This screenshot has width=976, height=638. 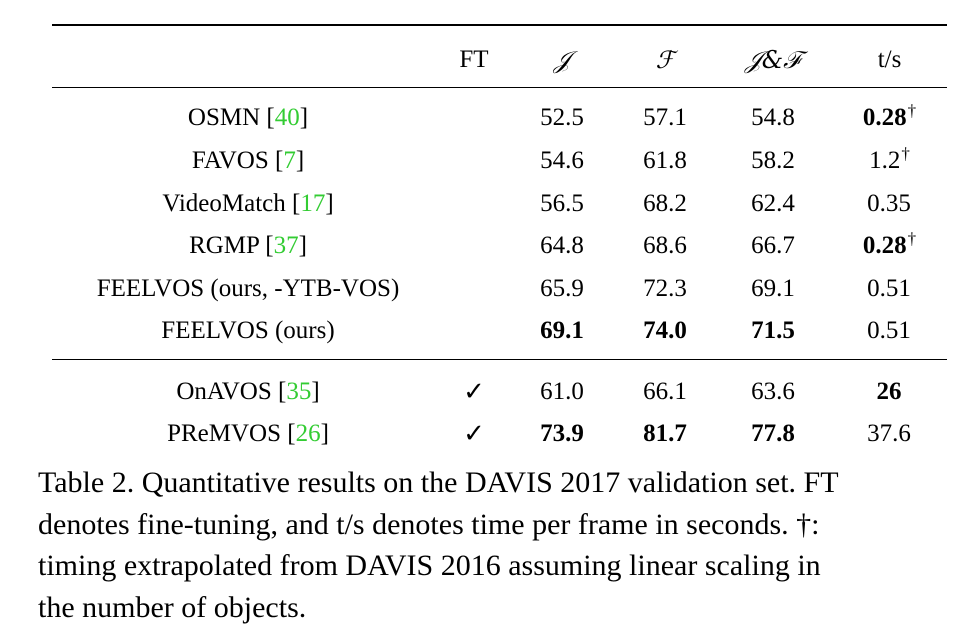 What do you see at coordinates (299, 391) in the screenshot?
I see `citation-link: 35` at bounding box center [299, 391].